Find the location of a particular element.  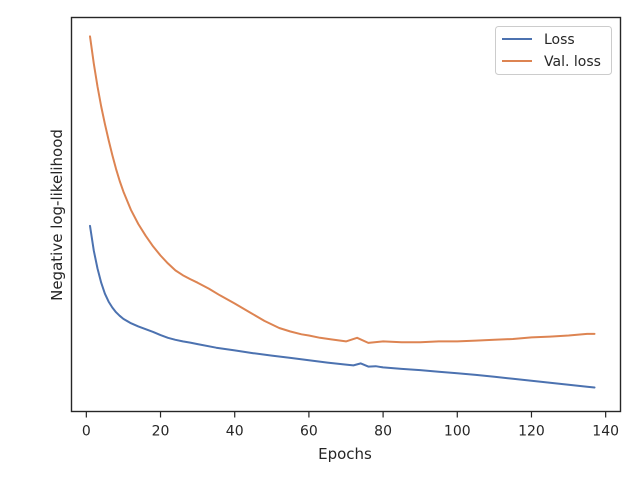

legend-label-val-loss: Val. loss is located at coordinates (572, 62).